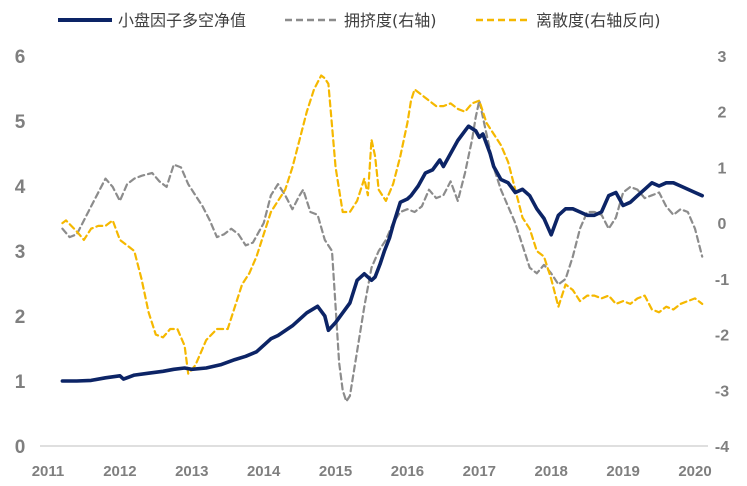 The height and width of the screenshot is (486, 747). Describe the element at coordinates (20, 382) in the screenshot. I see `left-tick-label: 1` at that location.